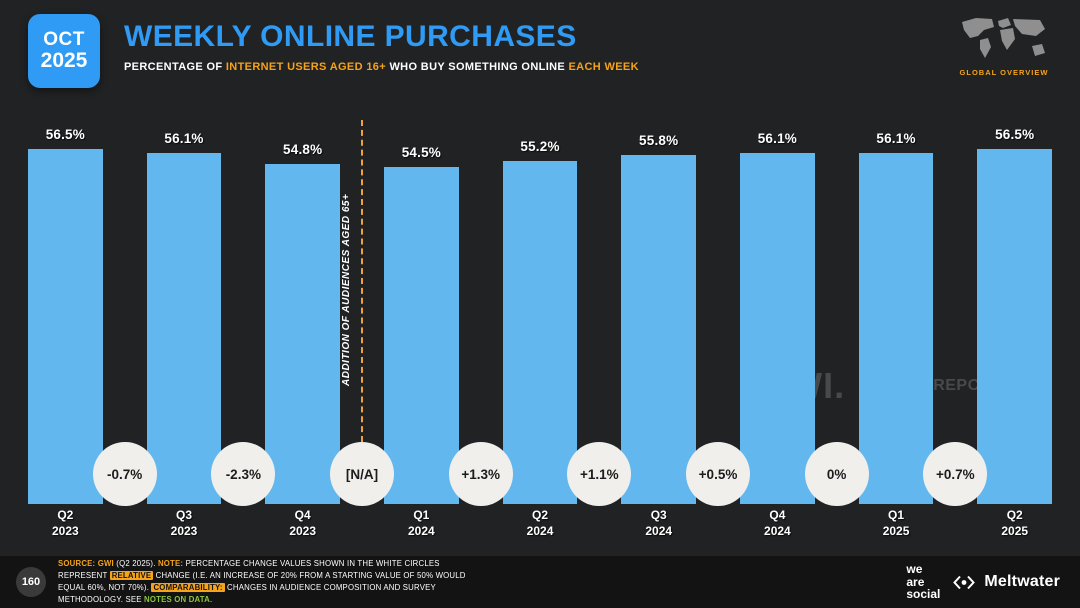 Image resolution: width=1080 pixels, height=608 pixels. Describe the element at coordinates (479, 67) in the screenshot. I see `text-segment: WHO BUY SOMETHING ONLINE` at that location.